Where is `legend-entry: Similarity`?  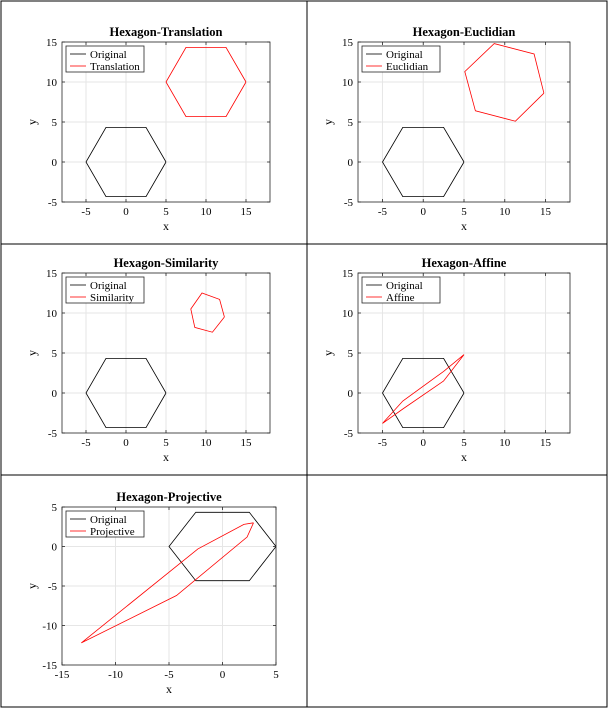 legend-entry: Similarity is located at coordinates (112, 298).